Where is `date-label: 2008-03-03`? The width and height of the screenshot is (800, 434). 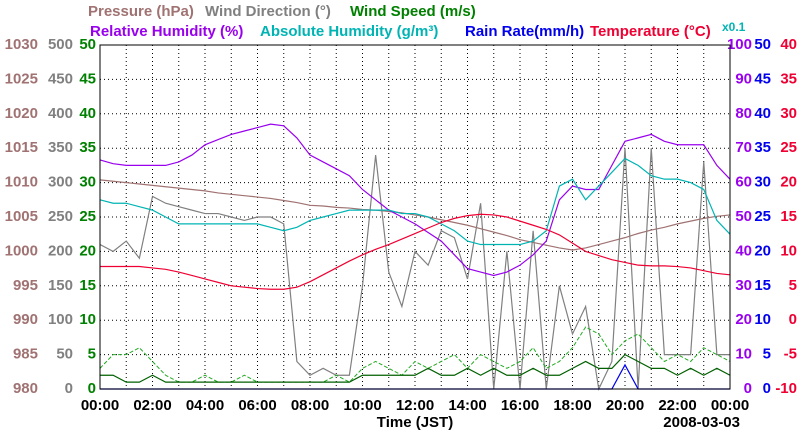
date-label: 2008-03-03 is located at coordinates (701, 422).